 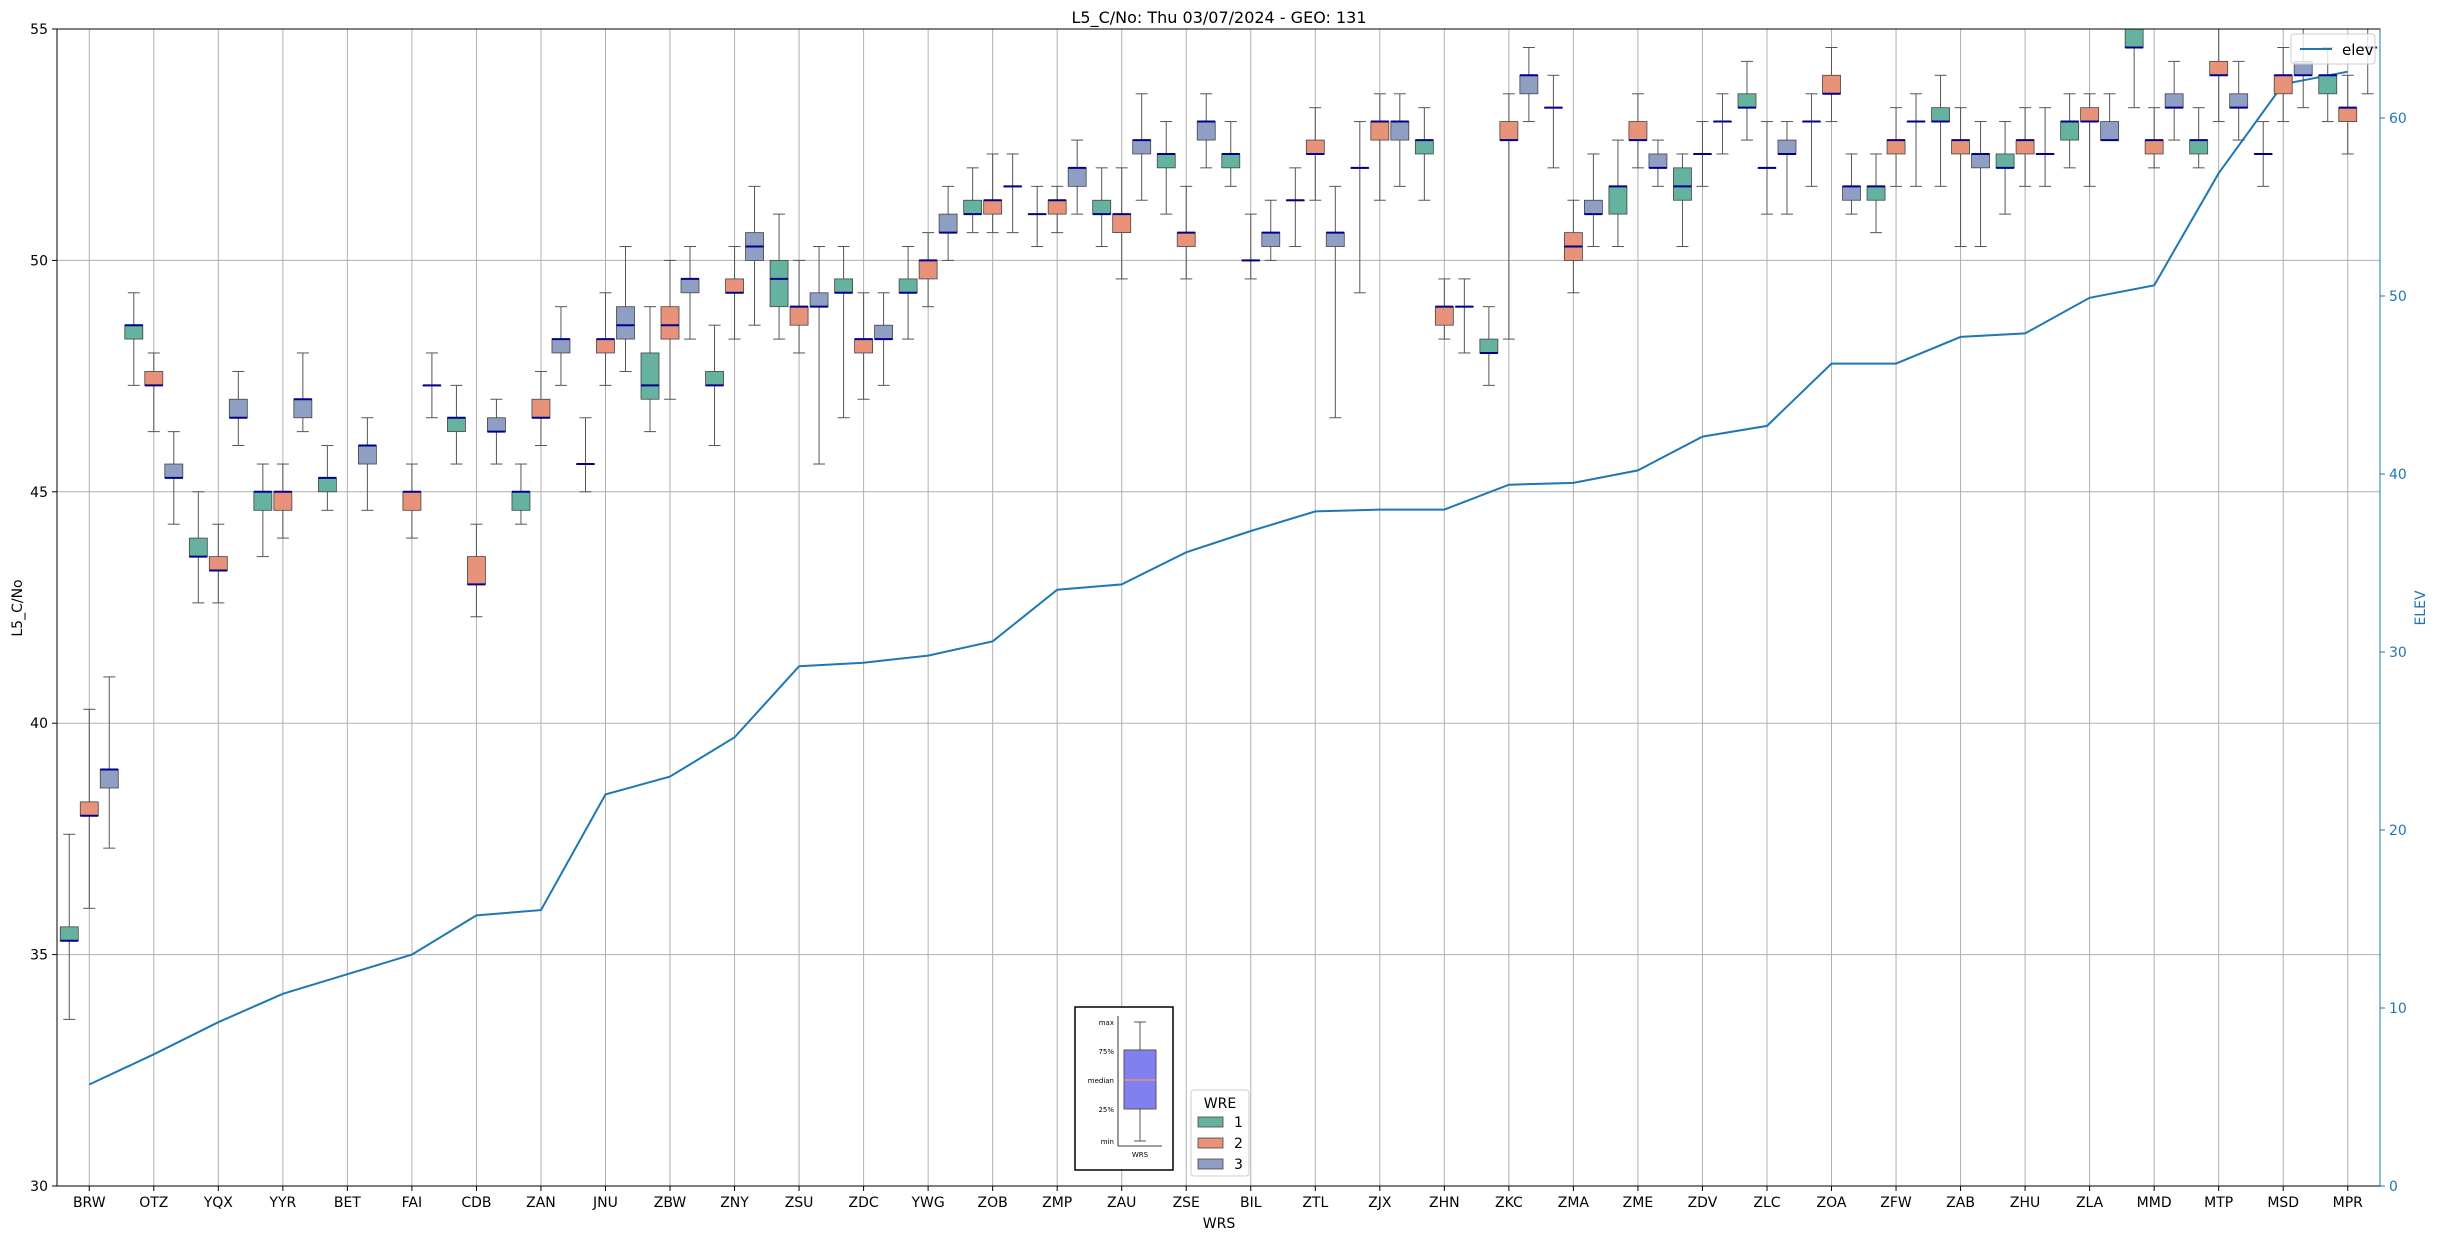 What do you see at coordinates (819, 355) in the screenshot?
I see `box-zsu-wre3` at bounding box center [819, 355].